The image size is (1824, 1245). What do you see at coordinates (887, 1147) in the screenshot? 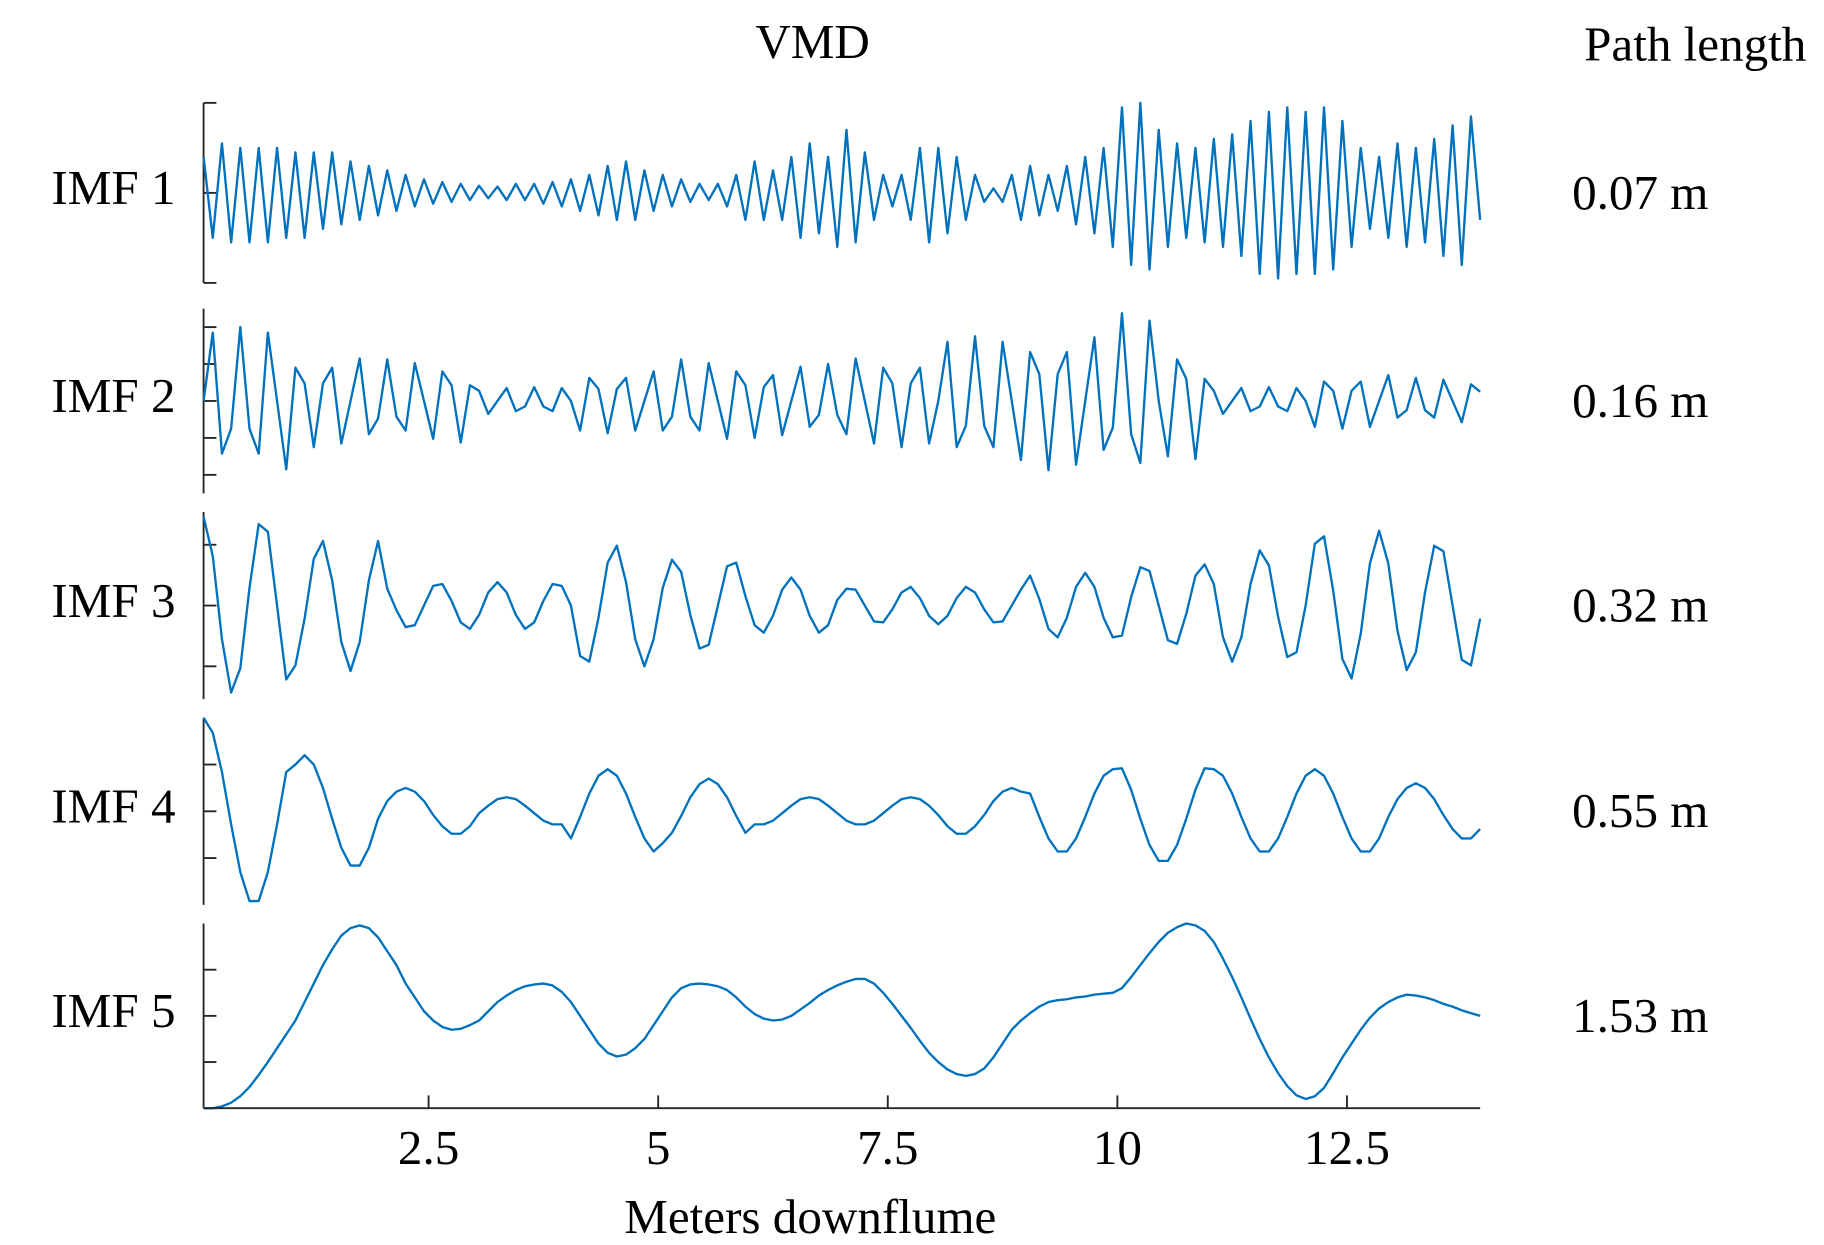
I see `x-tick-label: 7.5` at bounding box center [887, 1147].